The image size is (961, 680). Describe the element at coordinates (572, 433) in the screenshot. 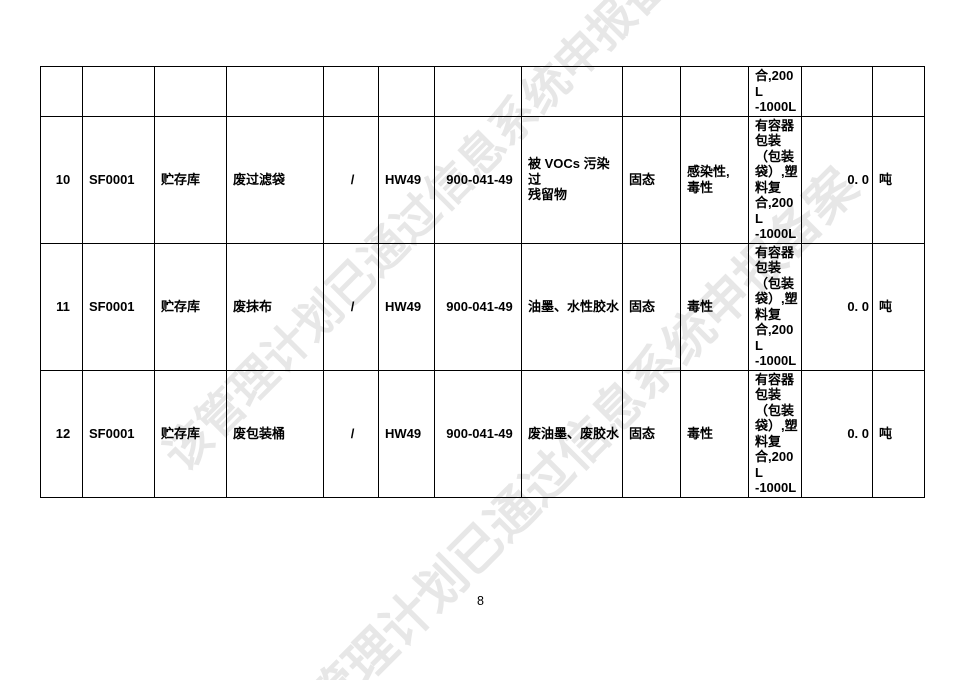

I see `waste-description-cell: 废油墨、废胶水` at that location.